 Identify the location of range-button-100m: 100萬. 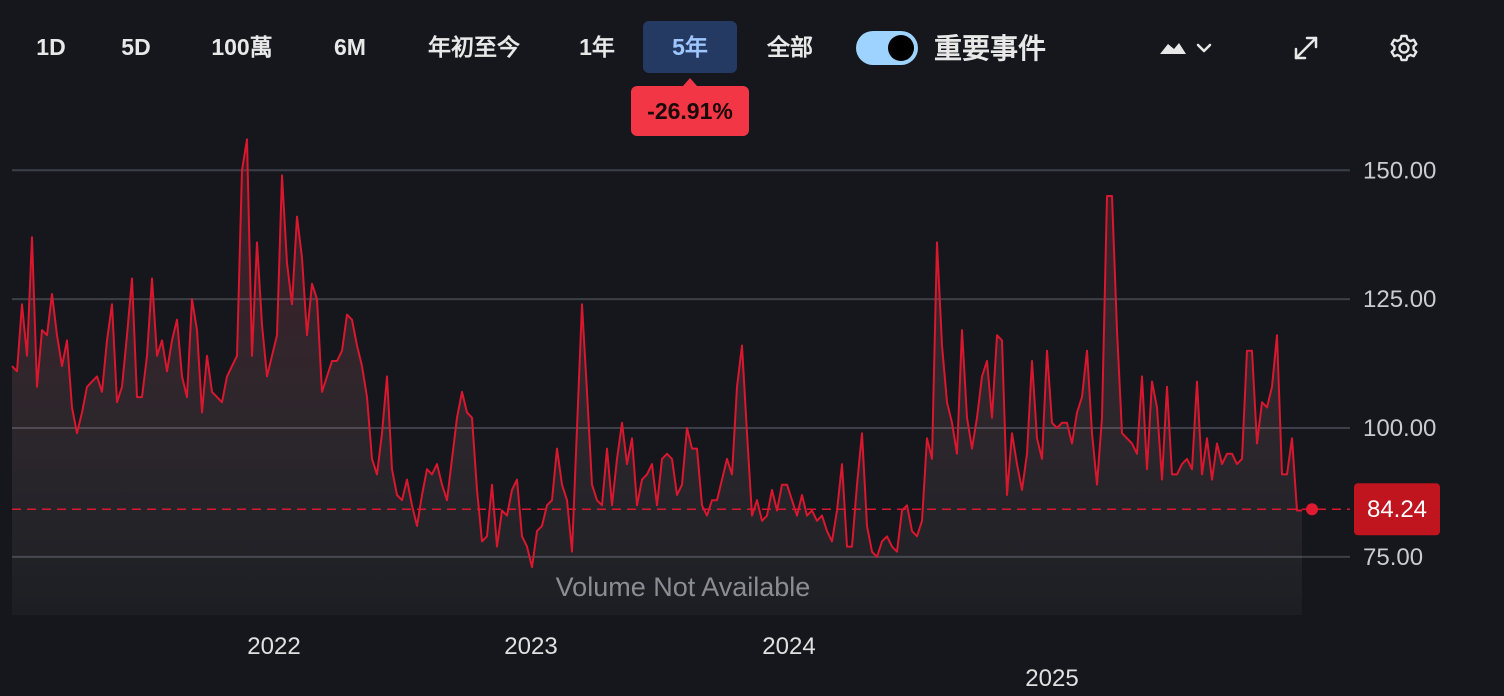
(242, 47).